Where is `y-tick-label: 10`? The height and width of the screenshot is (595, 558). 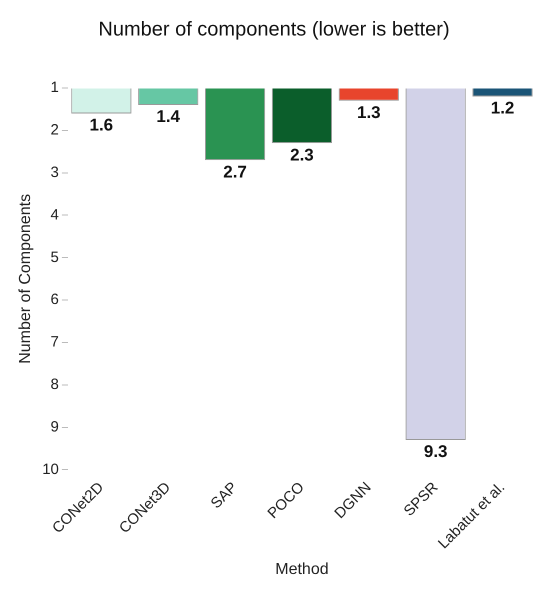 y-tick-label: 10 is located at coordinates (50, 469).